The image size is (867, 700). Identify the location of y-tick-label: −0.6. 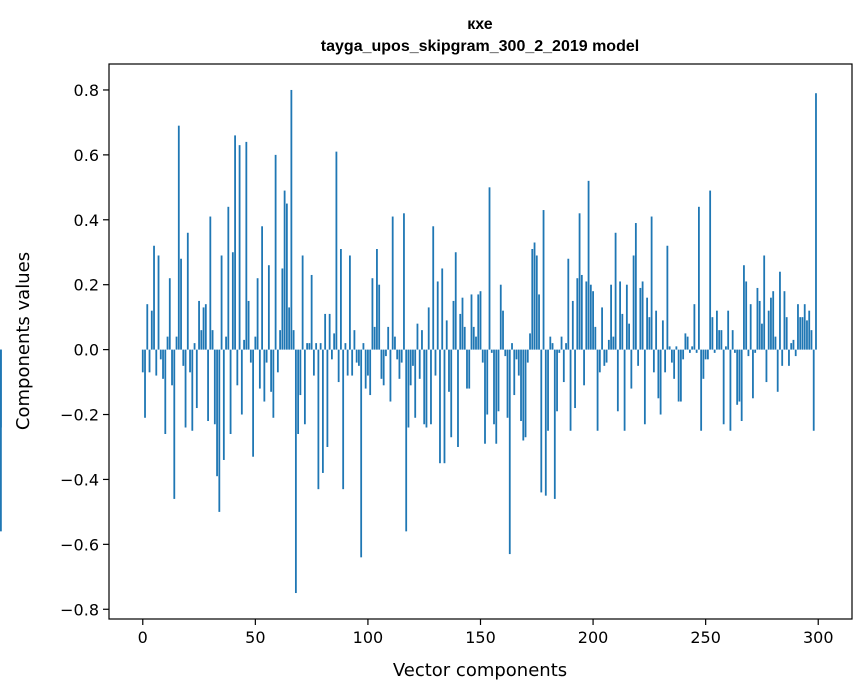
(79, 544).